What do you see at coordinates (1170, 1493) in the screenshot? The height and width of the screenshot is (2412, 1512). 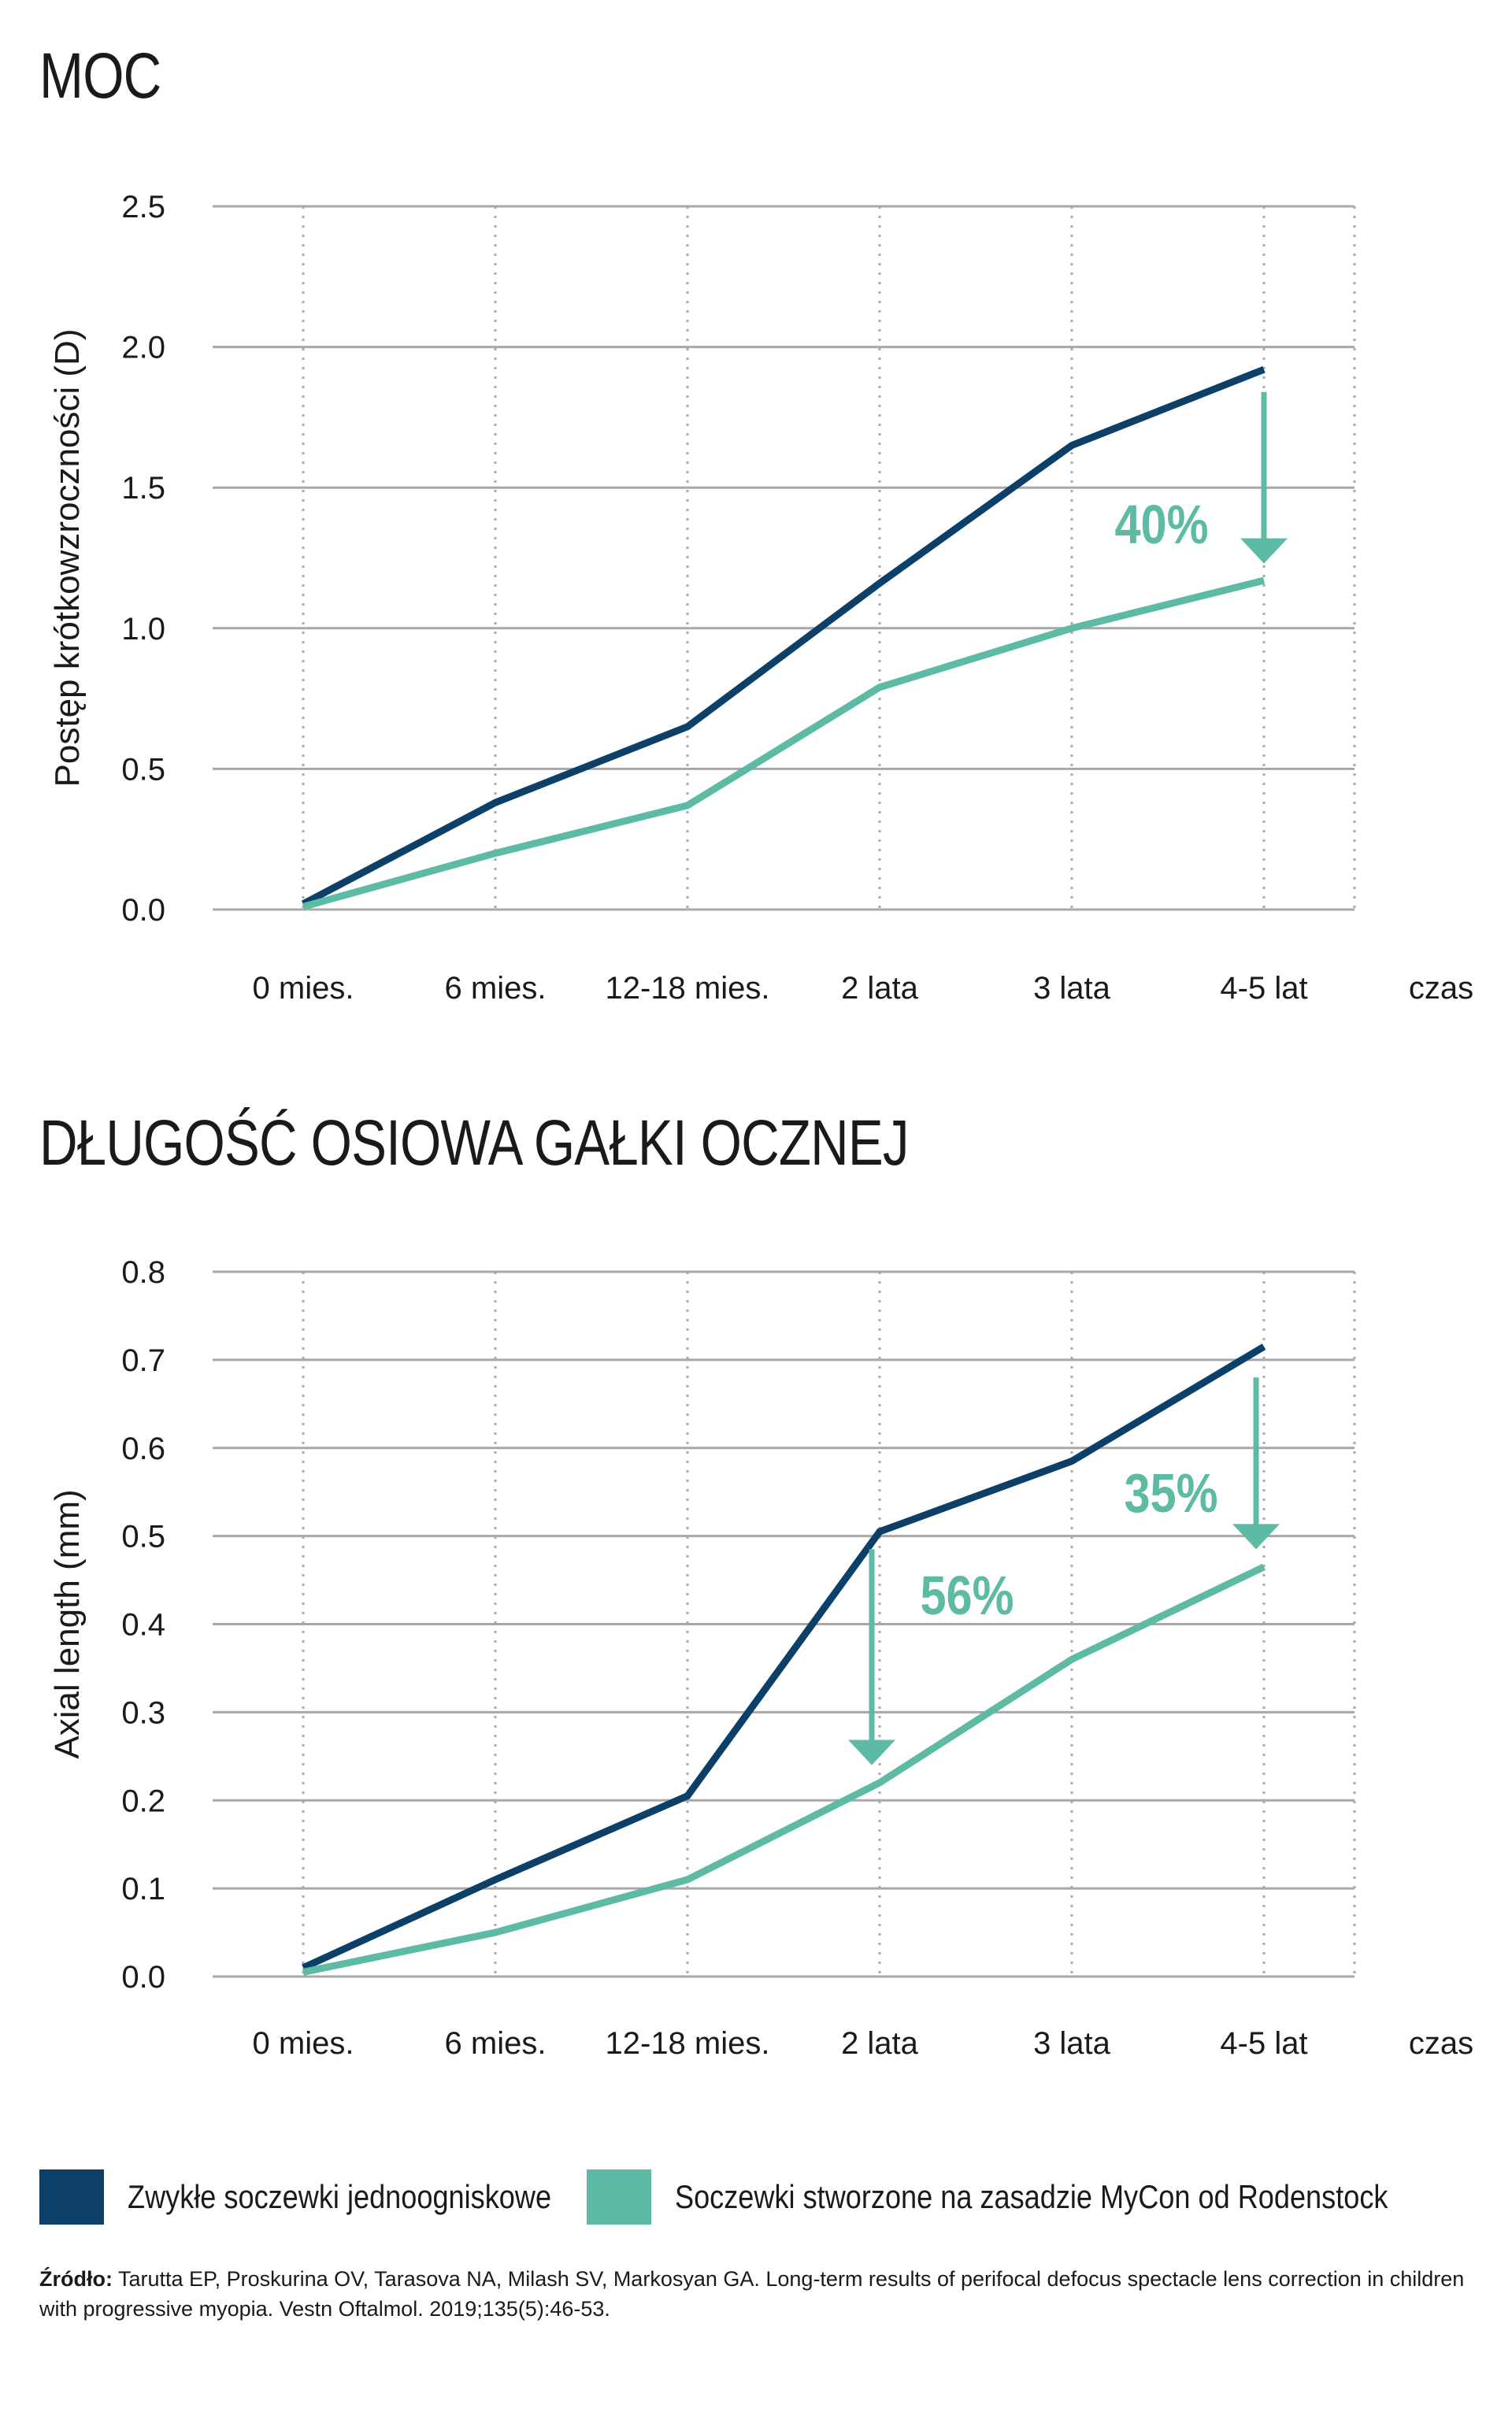 I see `reduction-percent-label: 35%` at bounding box center [1170, 1493].